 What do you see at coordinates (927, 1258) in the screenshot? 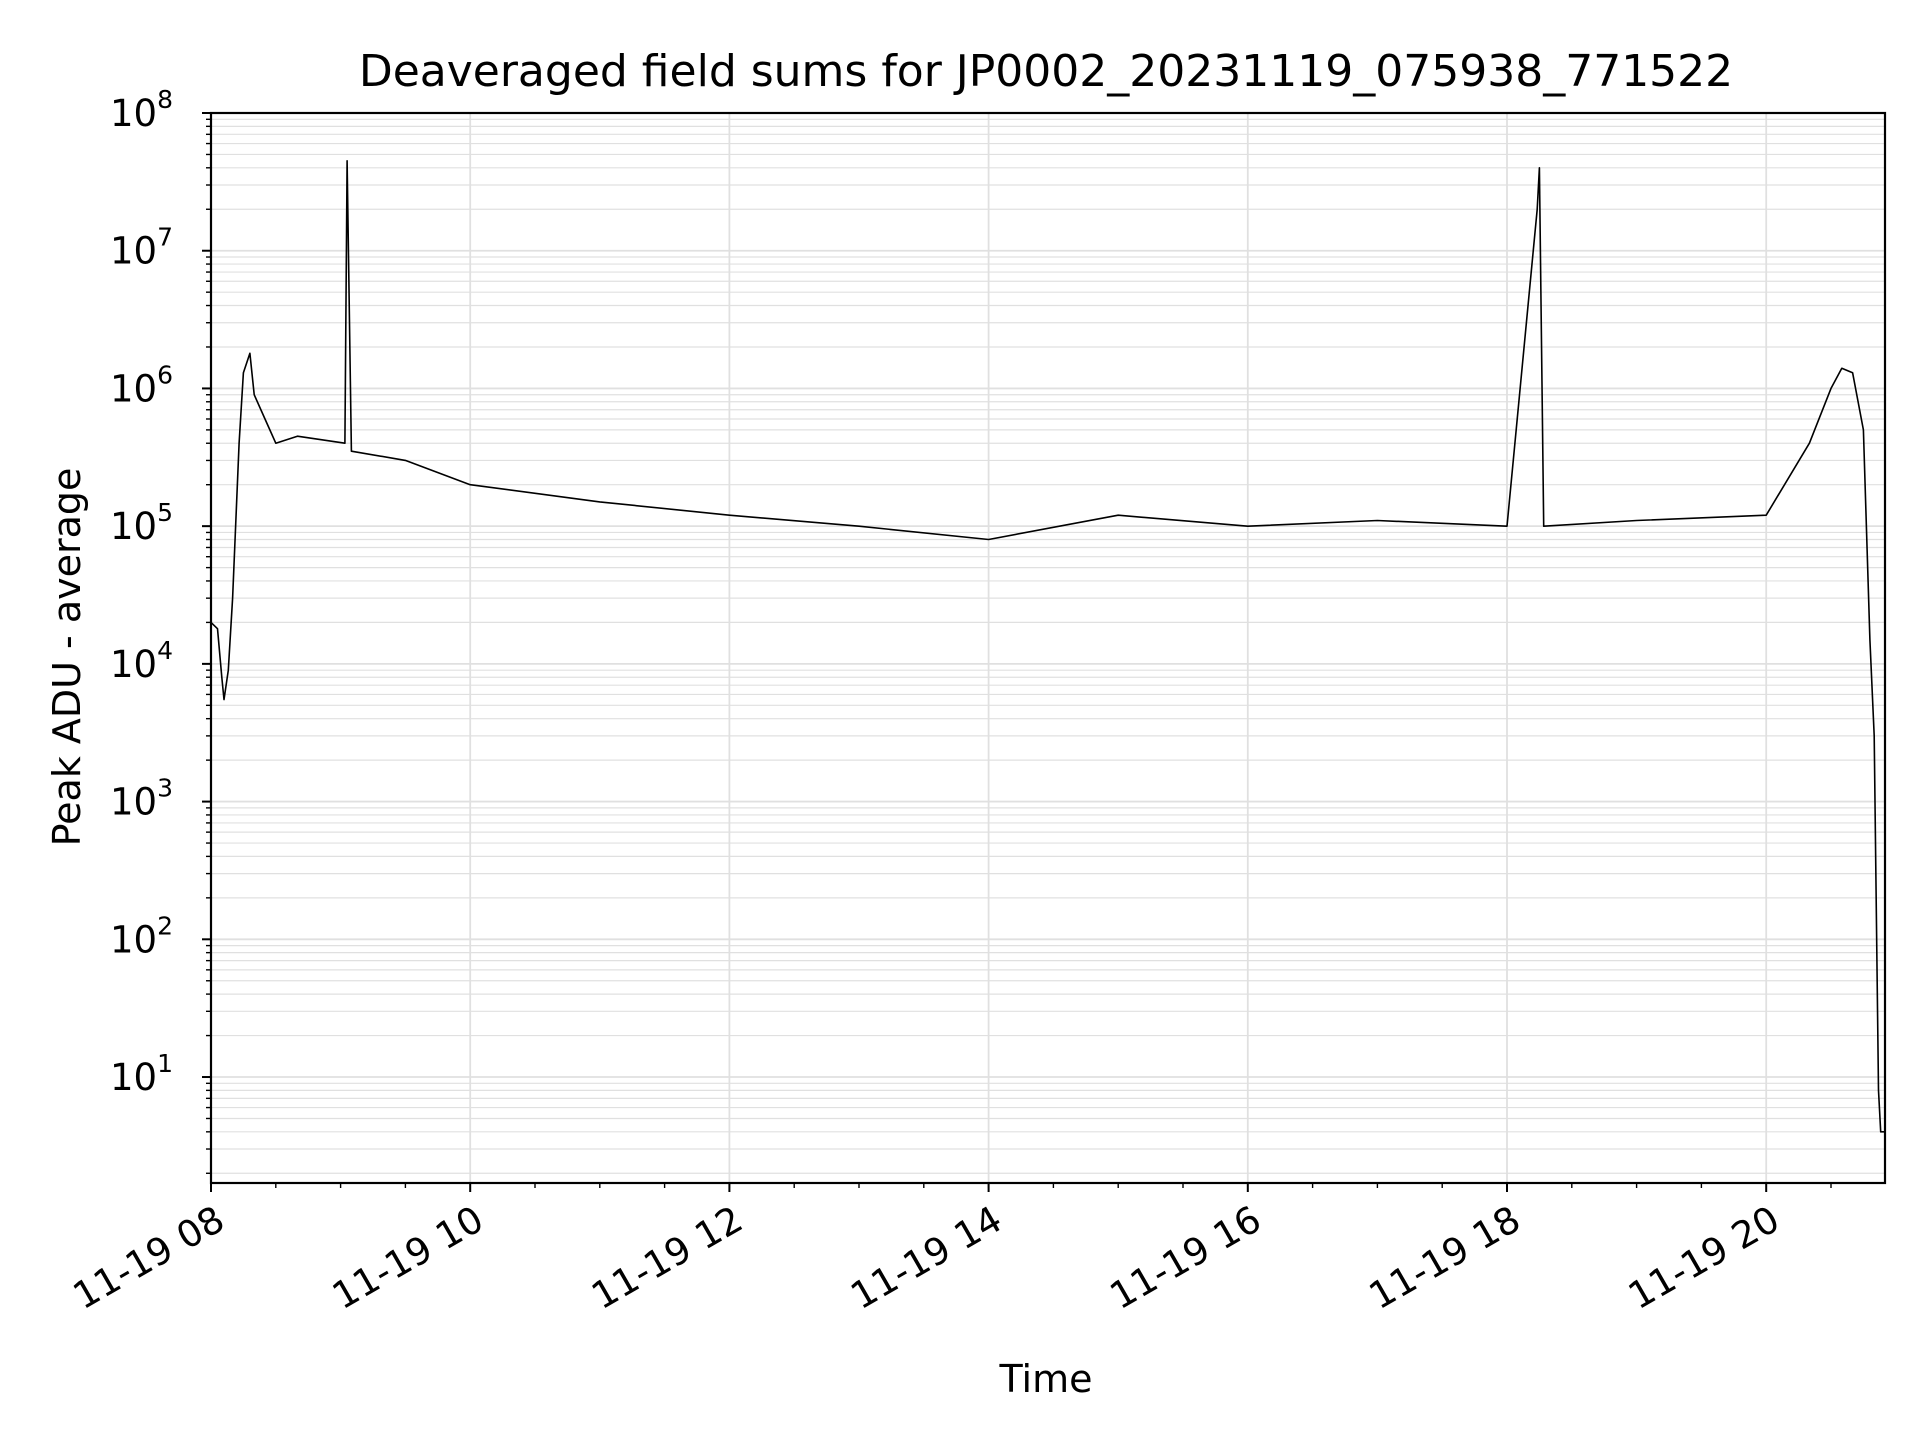
I see `x-tick-label: 11-19 14` at bounding box center [927, 1258].